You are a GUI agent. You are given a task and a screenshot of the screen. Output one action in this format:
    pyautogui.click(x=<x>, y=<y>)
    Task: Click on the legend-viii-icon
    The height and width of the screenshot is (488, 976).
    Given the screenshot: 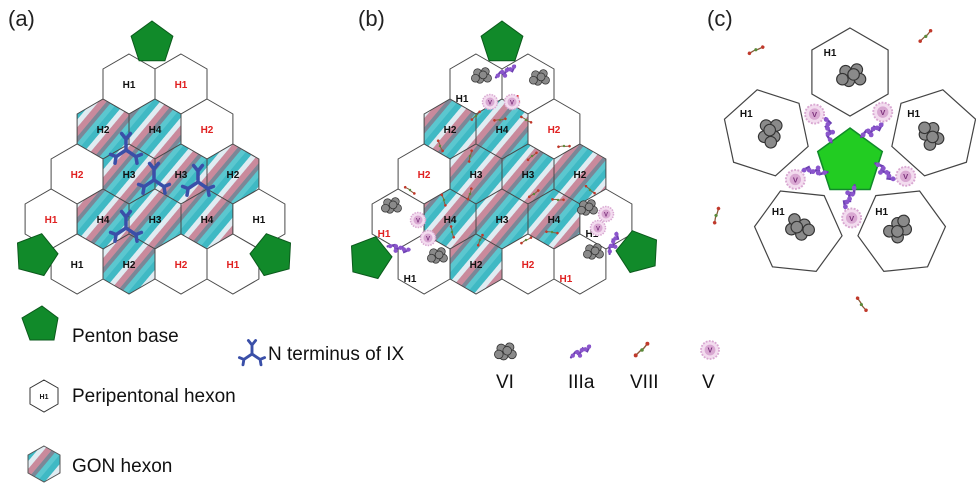 What is the action you would take?
    pyautogui.click(x=641, y=349)
    